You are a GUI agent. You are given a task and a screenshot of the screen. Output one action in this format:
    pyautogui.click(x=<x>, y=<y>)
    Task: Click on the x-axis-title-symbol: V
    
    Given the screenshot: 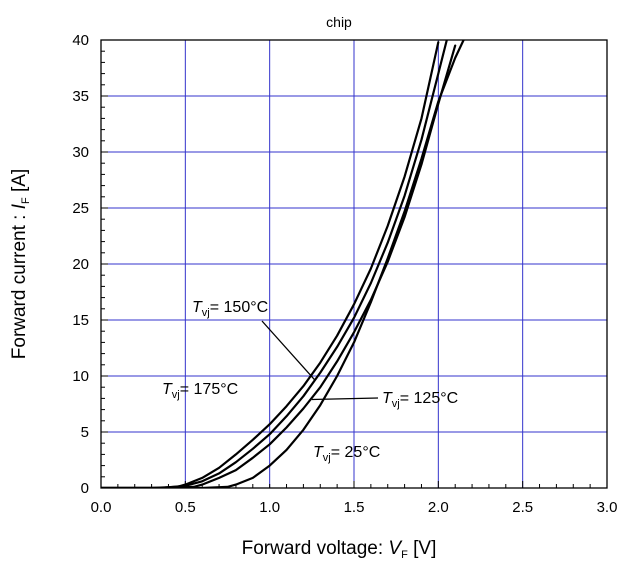 What is the action you would take?
    pyautogui.click(x=395, y=548)
    